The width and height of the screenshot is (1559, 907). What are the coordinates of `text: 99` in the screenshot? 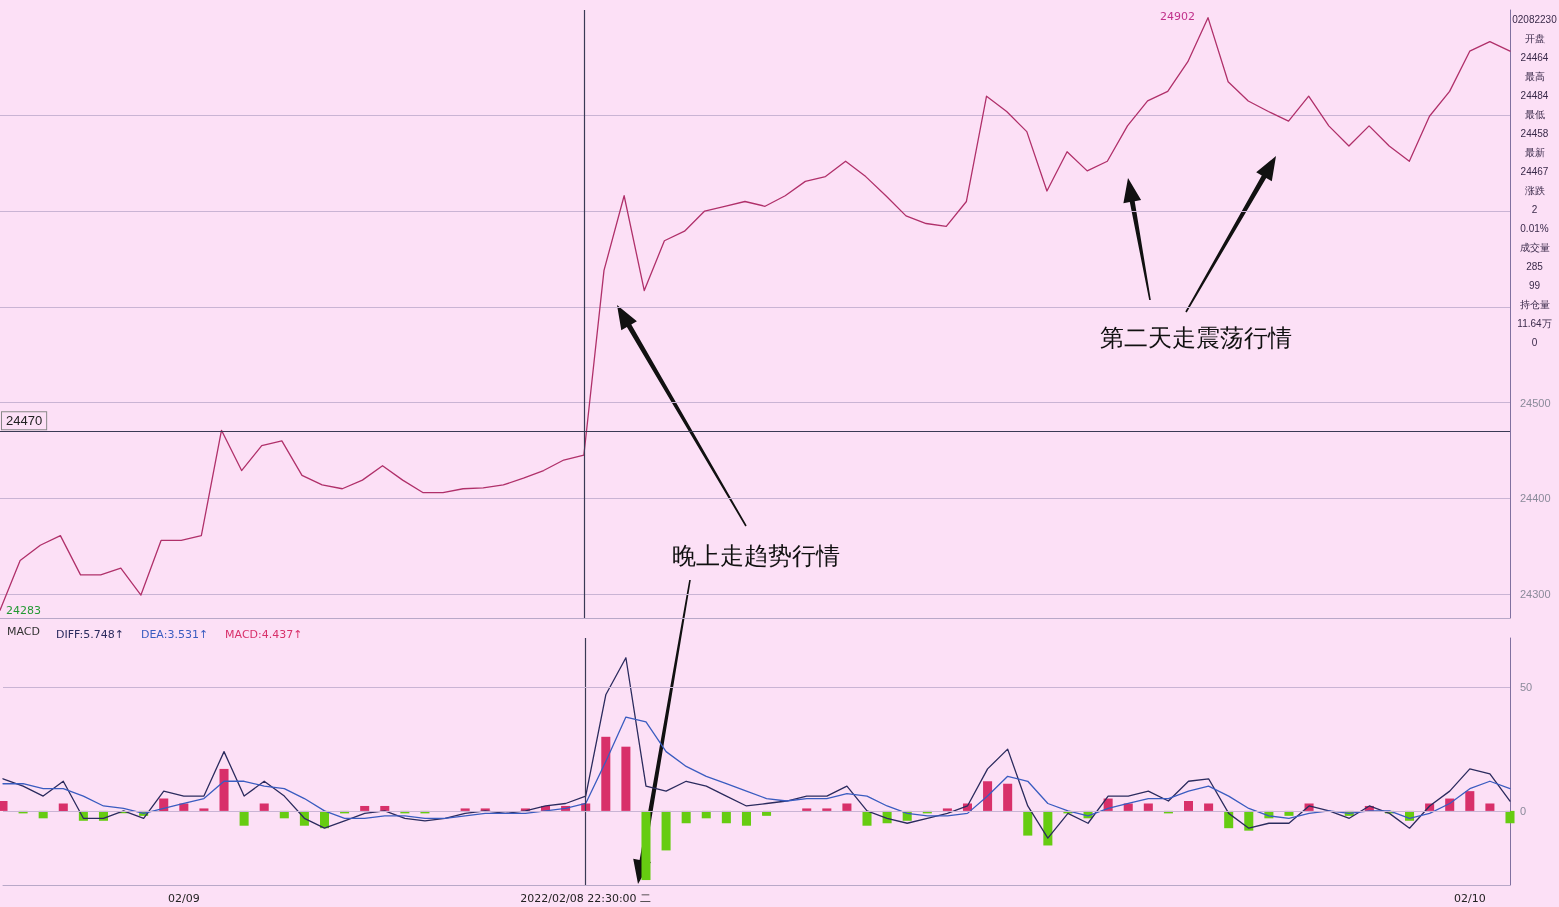 It's located at (1534, 286).